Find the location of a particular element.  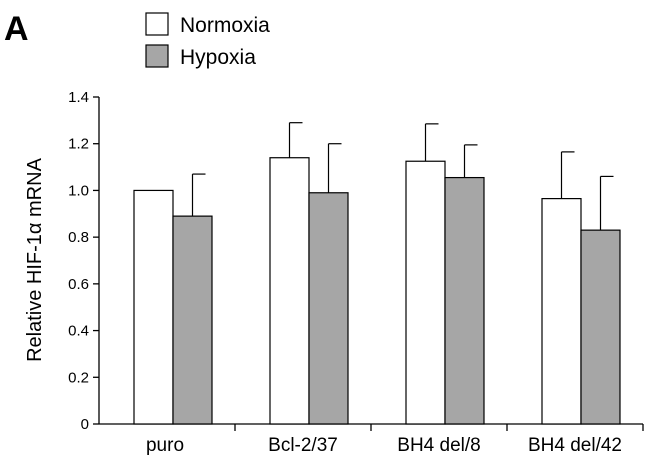

x-tick-labels: puro Bcl-2/37 BH4 del/8 BH4 del/42 is located at coordinates (384, 445).